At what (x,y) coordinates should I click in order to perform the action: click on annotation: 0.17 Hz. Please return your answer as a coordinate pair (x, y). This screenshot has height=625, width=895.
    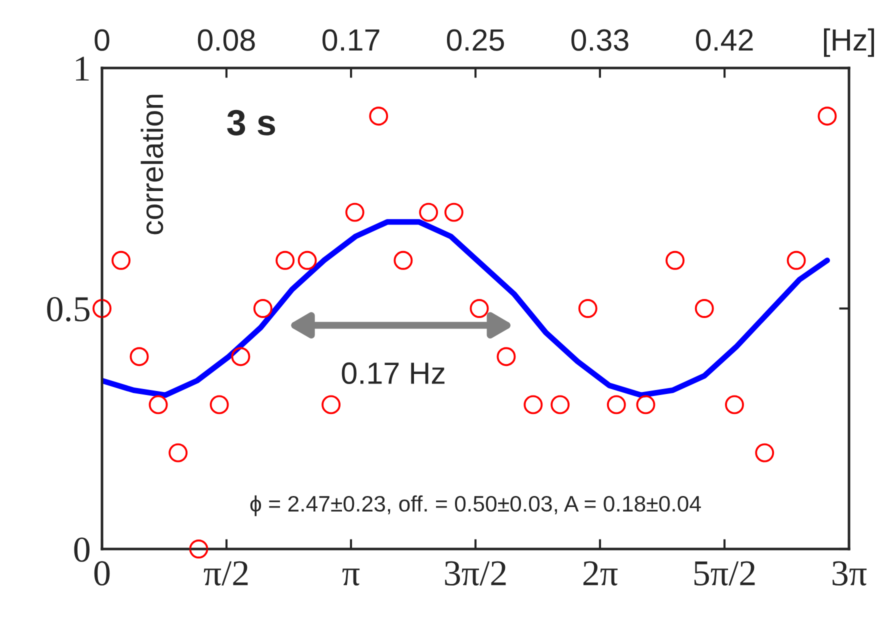
    Looking at the image, I should click on (393, 373).